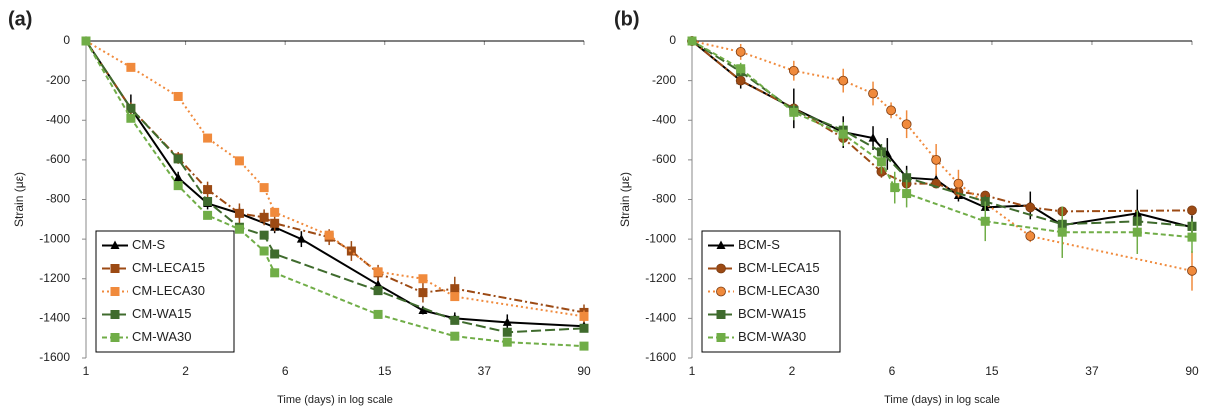 The height and width of the screenshot is (409, 1210). What do you see at coordinates (792, 371) in the screenshot?
I see `x-tick-label: 2` at bounding box center [792, 371].